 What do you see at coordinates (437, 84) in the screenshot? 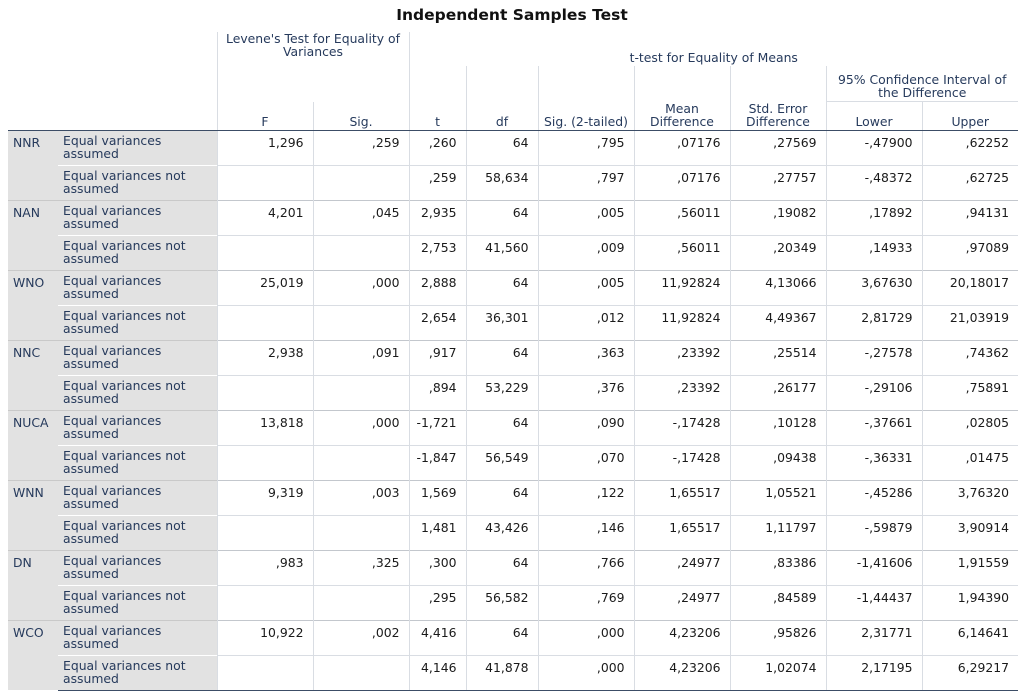
I see `t-spacer` at bounding box center [437, 84].